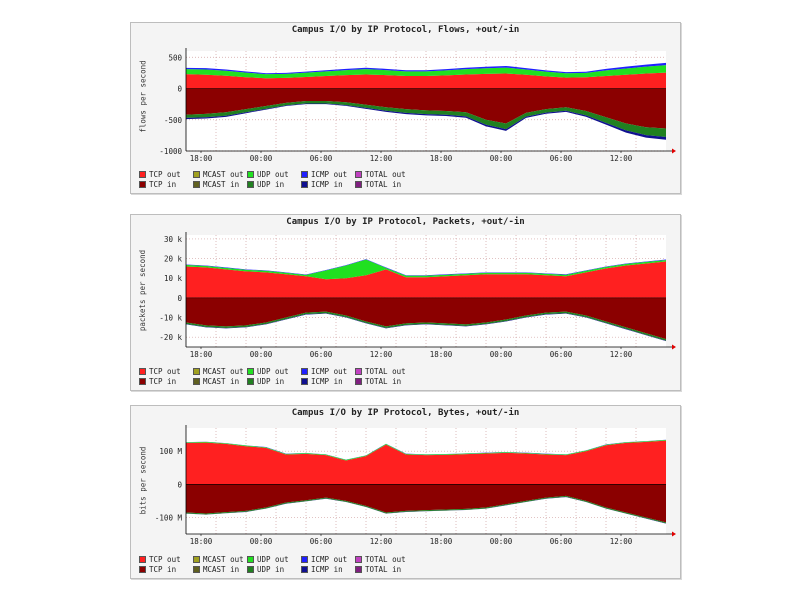 The width and height of the screenshot is (794, 595). Describe the element at coordinates (385, 559) in the screenshot. I see `legend-label: TOTAL out` at that location.